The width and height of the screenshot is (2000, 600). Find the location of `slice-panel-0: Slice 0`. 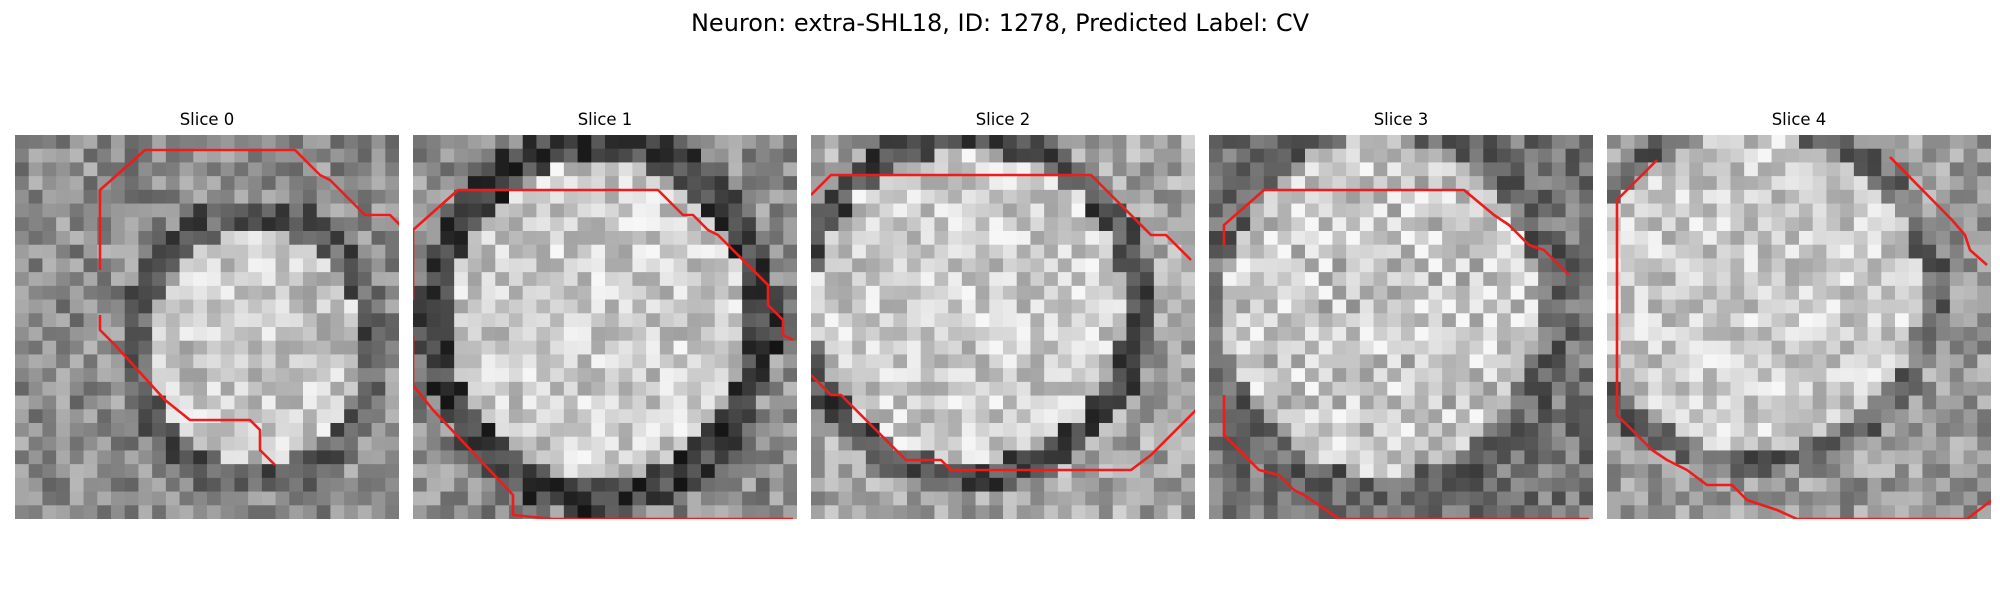

slice-panel-0: Slice 0 is located at coordinates (207, 314).